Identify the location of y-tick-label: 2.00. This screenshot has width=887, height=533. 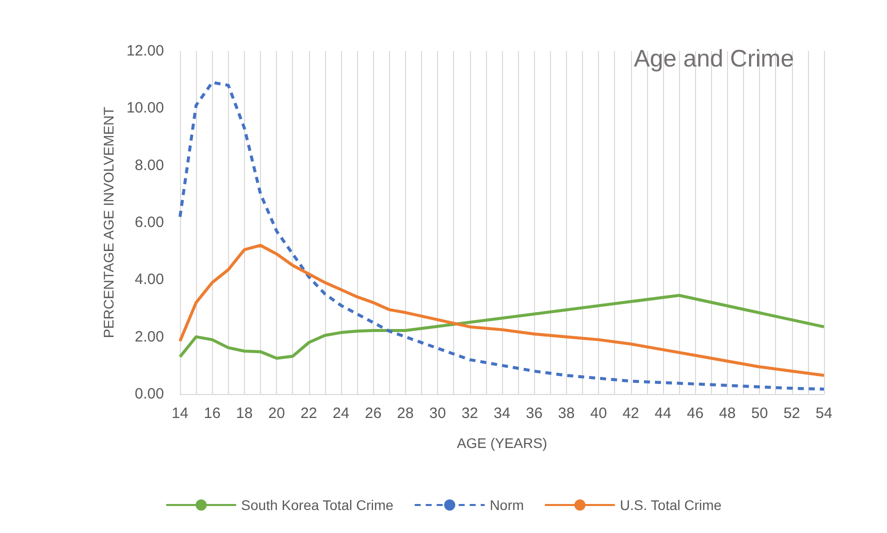
(149, 337).